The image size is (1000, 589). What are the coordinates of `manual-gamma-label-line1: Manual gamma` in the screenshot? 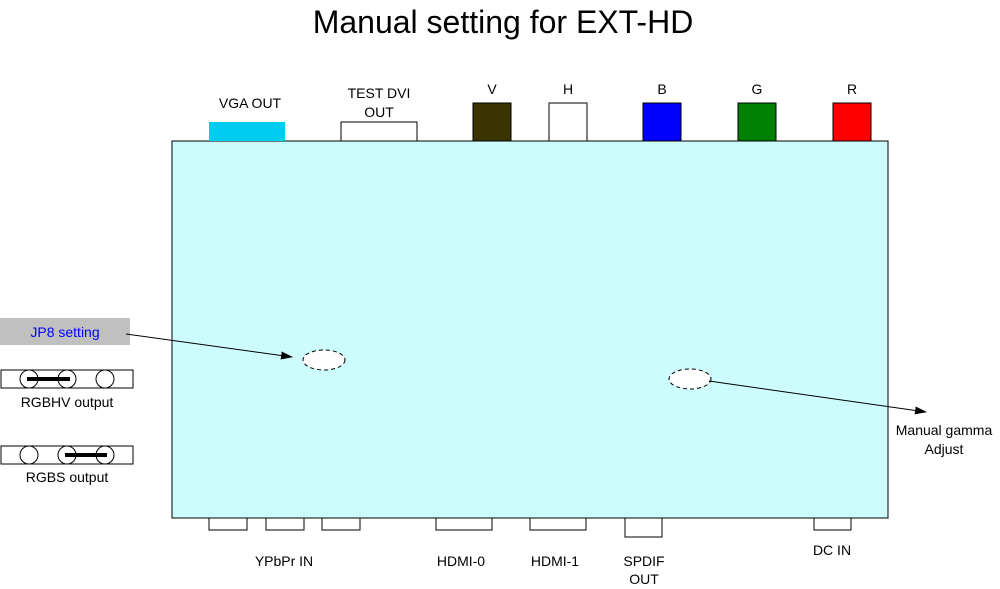 It's located at (944, 430).